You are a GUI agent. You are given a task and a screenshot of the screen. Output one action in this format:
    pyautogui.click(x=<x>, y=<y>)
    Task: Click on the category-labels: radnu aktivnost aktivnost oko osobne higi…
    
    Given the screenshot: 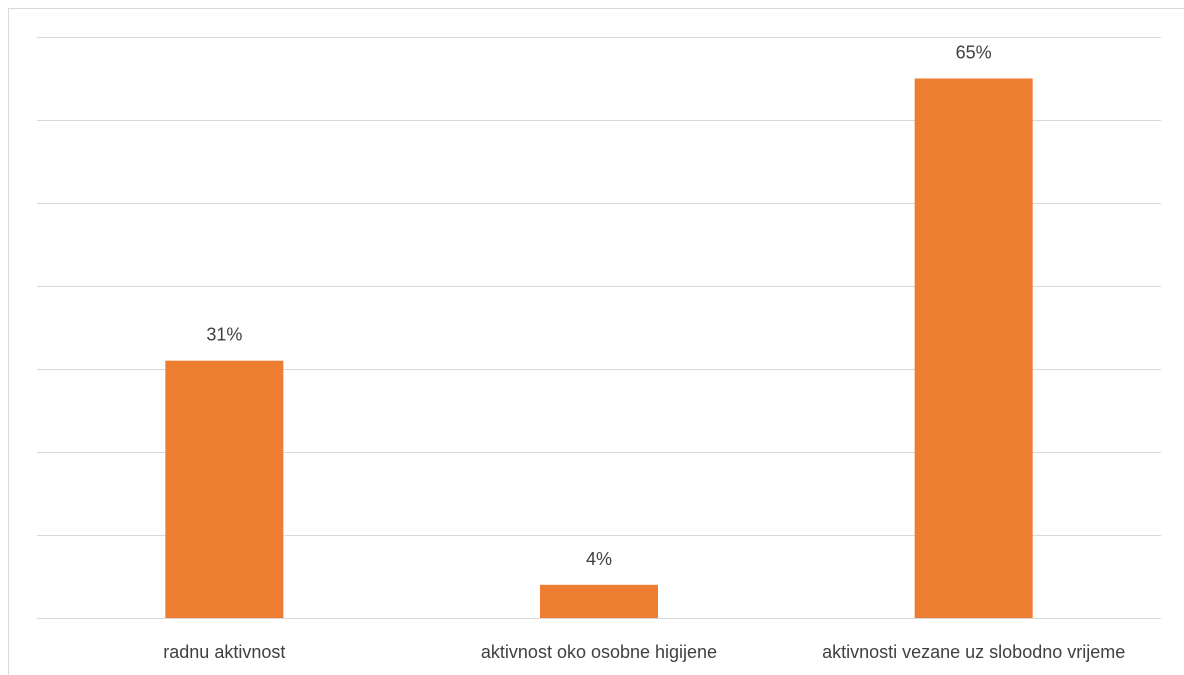 What is the action you would take?
    pyautogui.click(x=644, y=652)
    